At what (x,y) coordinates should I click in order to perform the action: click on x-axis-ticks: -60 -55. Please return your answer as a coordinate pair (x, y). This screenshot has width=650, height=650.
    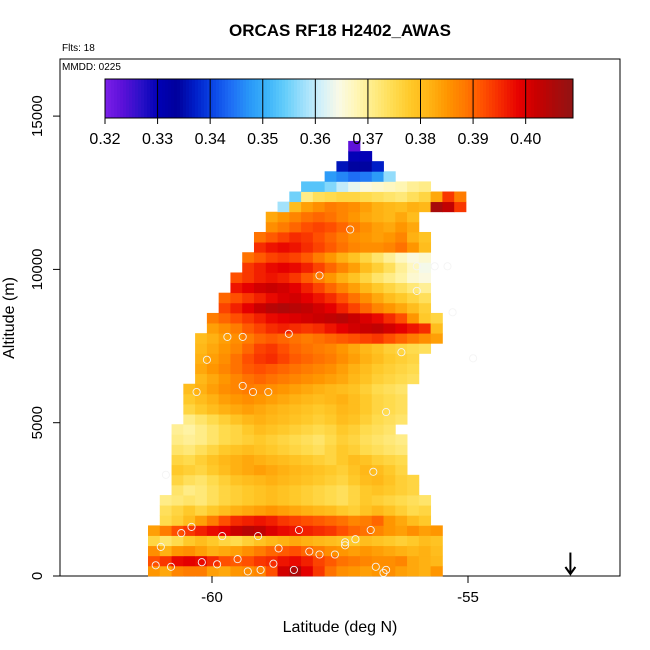
    Looking at the image, I should click on (340, 591).